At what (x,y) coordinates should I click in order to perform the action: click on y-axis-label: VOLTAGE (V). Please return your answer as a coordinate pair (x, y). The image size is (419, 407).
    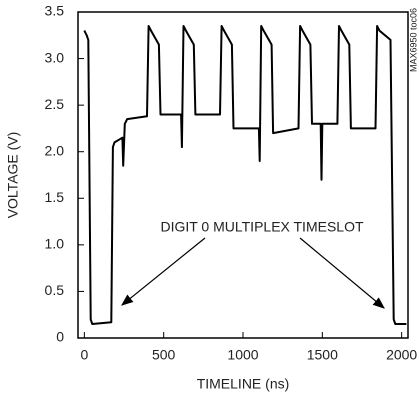
    Looking at the image, I should click on (13, 175).